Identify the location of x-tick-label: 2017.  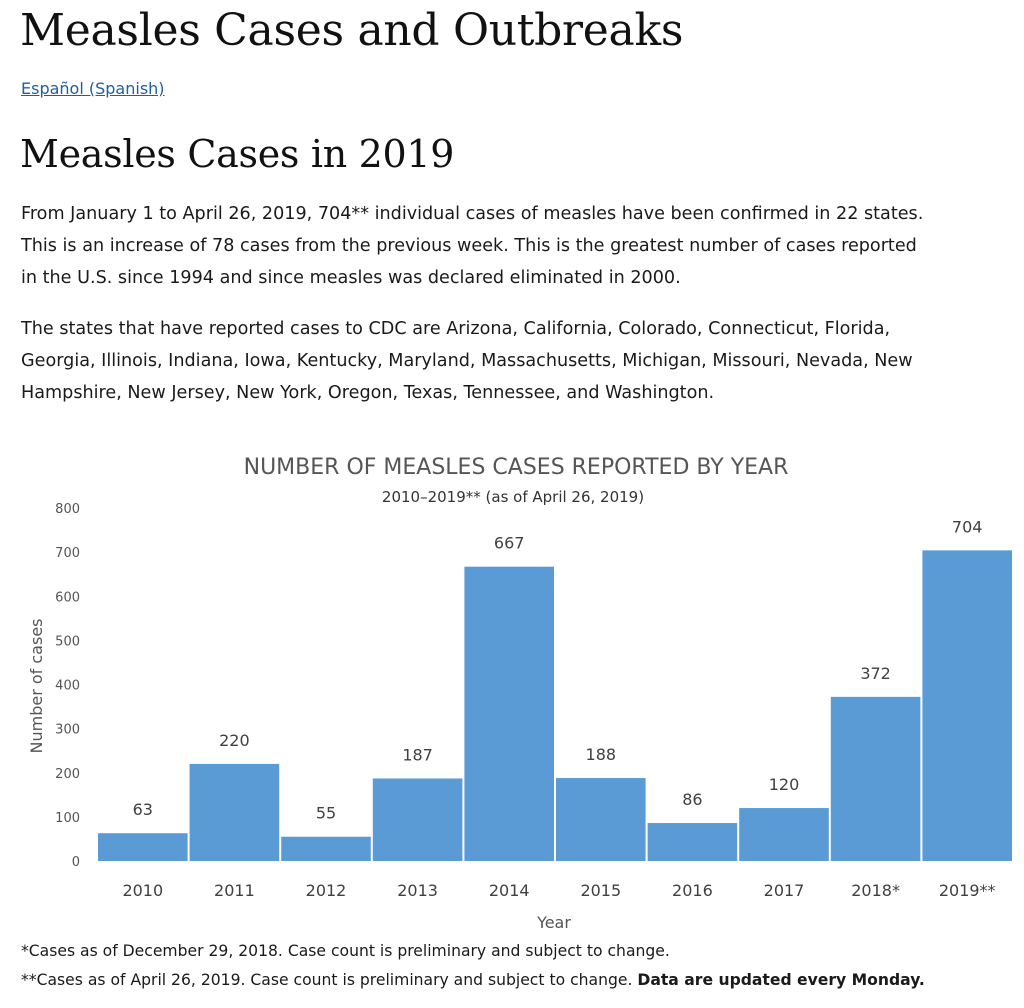
(784, 890).